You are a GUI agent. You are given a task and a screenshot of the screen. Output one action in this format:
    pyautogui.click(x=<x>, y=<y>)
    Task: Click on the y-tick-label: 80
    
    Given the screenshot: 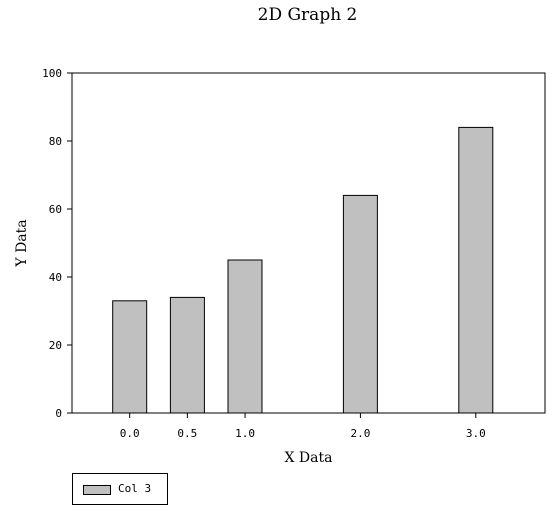 What is the action you would take?
    pyautogui.click(x=55, y=141)
    